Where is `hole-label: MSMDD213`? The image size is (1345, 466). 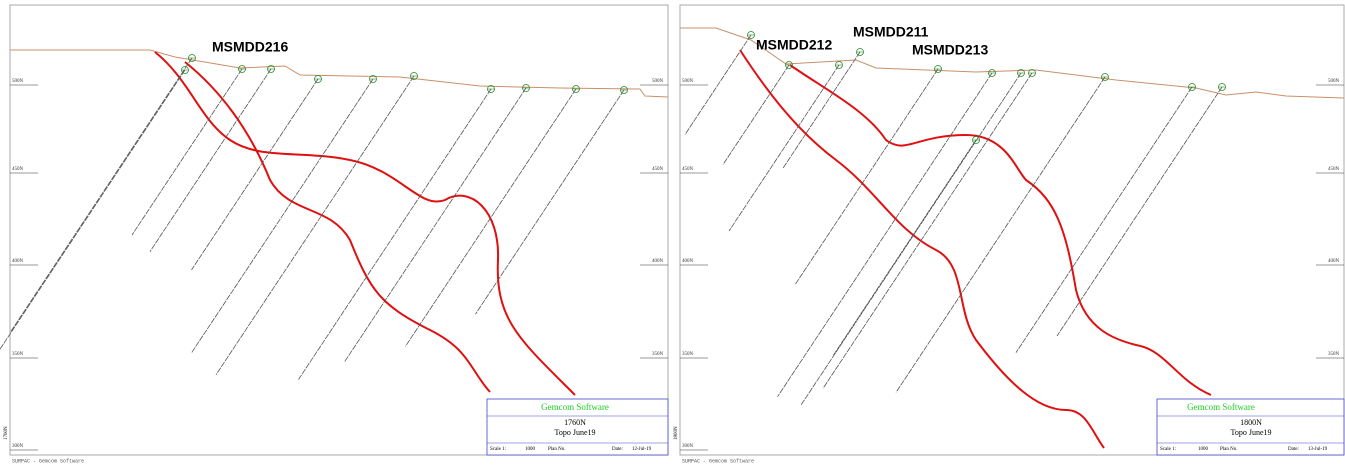
hole-label: MSMDD213 is located at coordinates (950, 50).